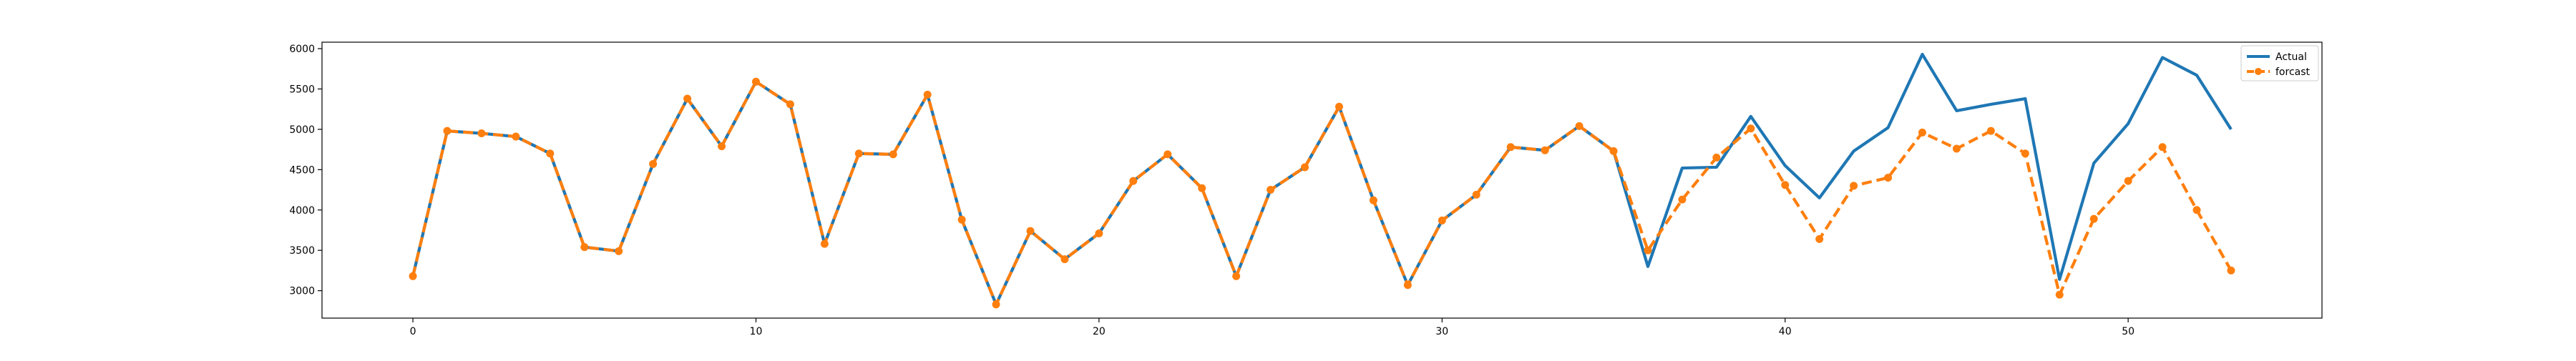  I want to click on legend: Actual forcast, so click(2279, 63).